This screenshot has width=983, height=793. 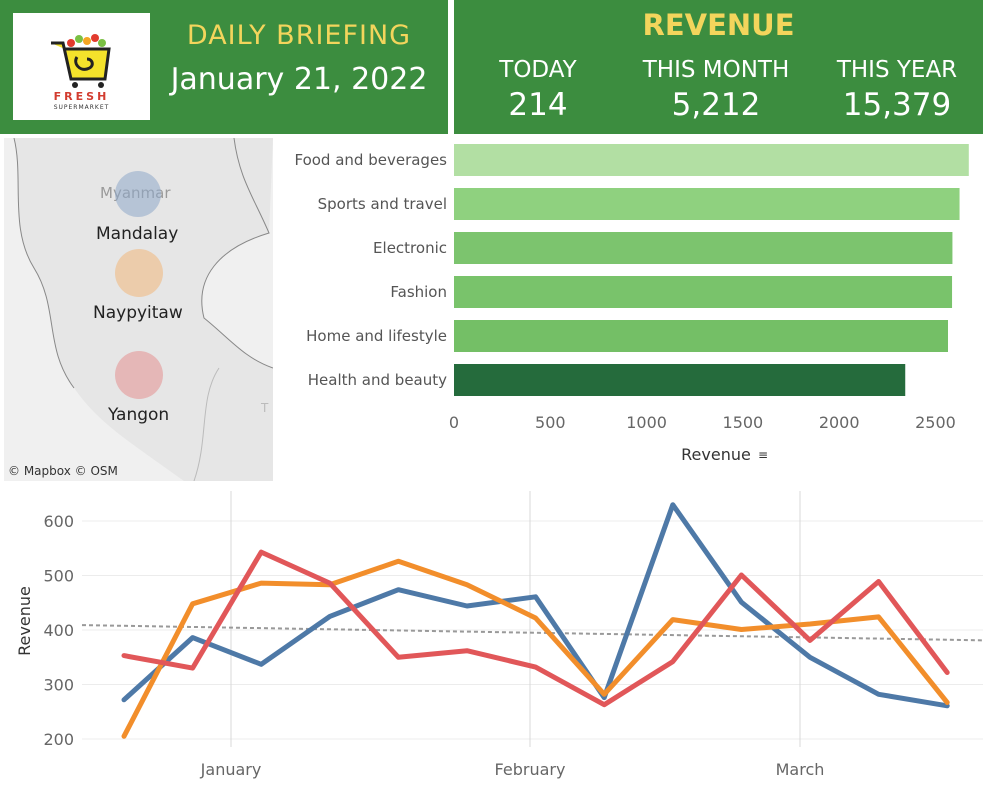 I want to click on city-label-mandalay: Mandalay, so click(x=137, y=234).